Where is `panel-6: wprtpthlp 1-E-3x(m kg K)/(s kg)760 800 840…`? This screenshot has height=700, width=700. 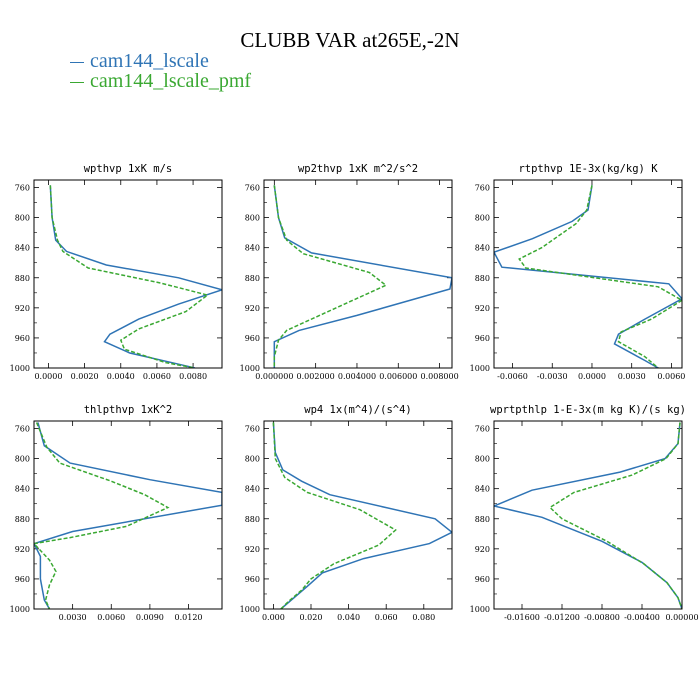 panel-6: wprtpthlp 1-E-3x(m kg K)/(s kg)760 800 840… is located at coordinates (584, 513).